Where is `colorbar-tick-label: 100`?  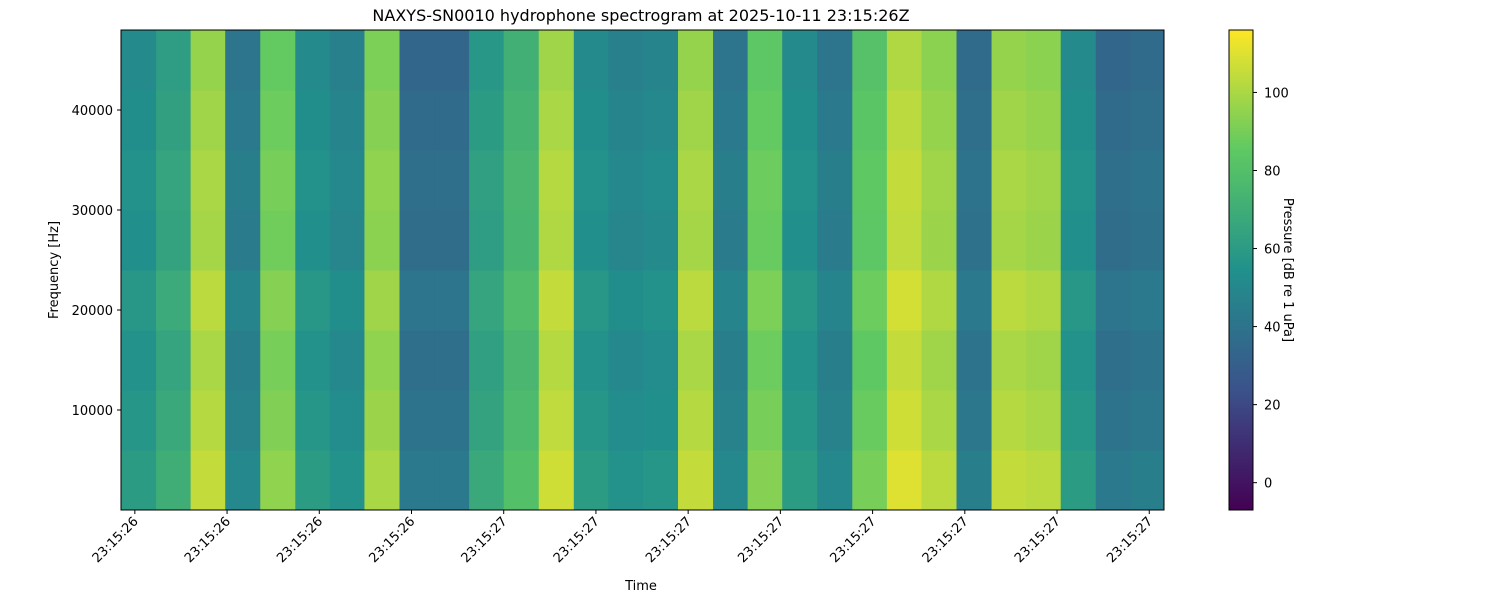 colorbar-tick-label: 100 is located at coordinates (1276, 93).